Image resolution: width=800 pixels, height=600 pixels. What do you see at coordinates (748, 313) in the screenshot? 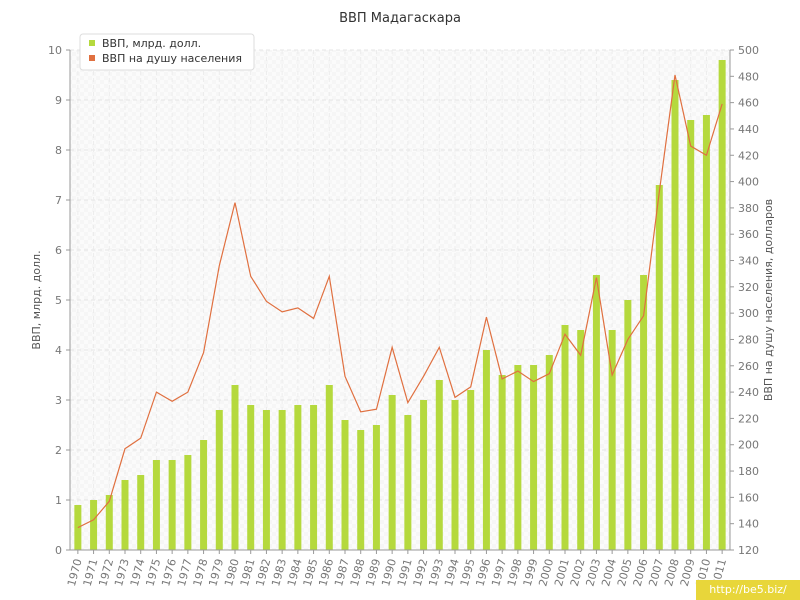
I see `y2-tick-label: 300` at bounding box center [748, 313].